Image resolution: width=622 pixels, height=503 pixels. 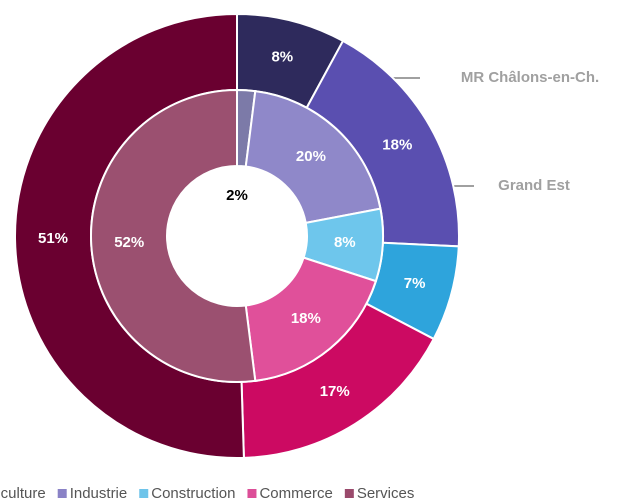 I want to click on legend-label: Construction, so click(x=193, y=493).